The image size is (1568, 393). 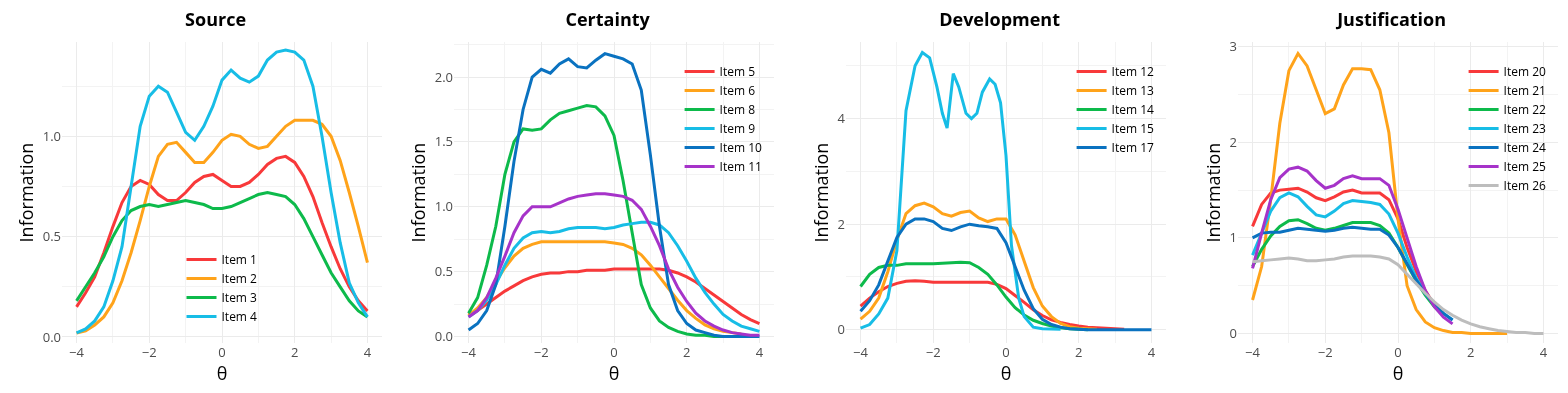 What do you see at coordinates (1525, 72) in the screenshot?
I see `legend-label: Item 20` at bounding box center [1525, 72].